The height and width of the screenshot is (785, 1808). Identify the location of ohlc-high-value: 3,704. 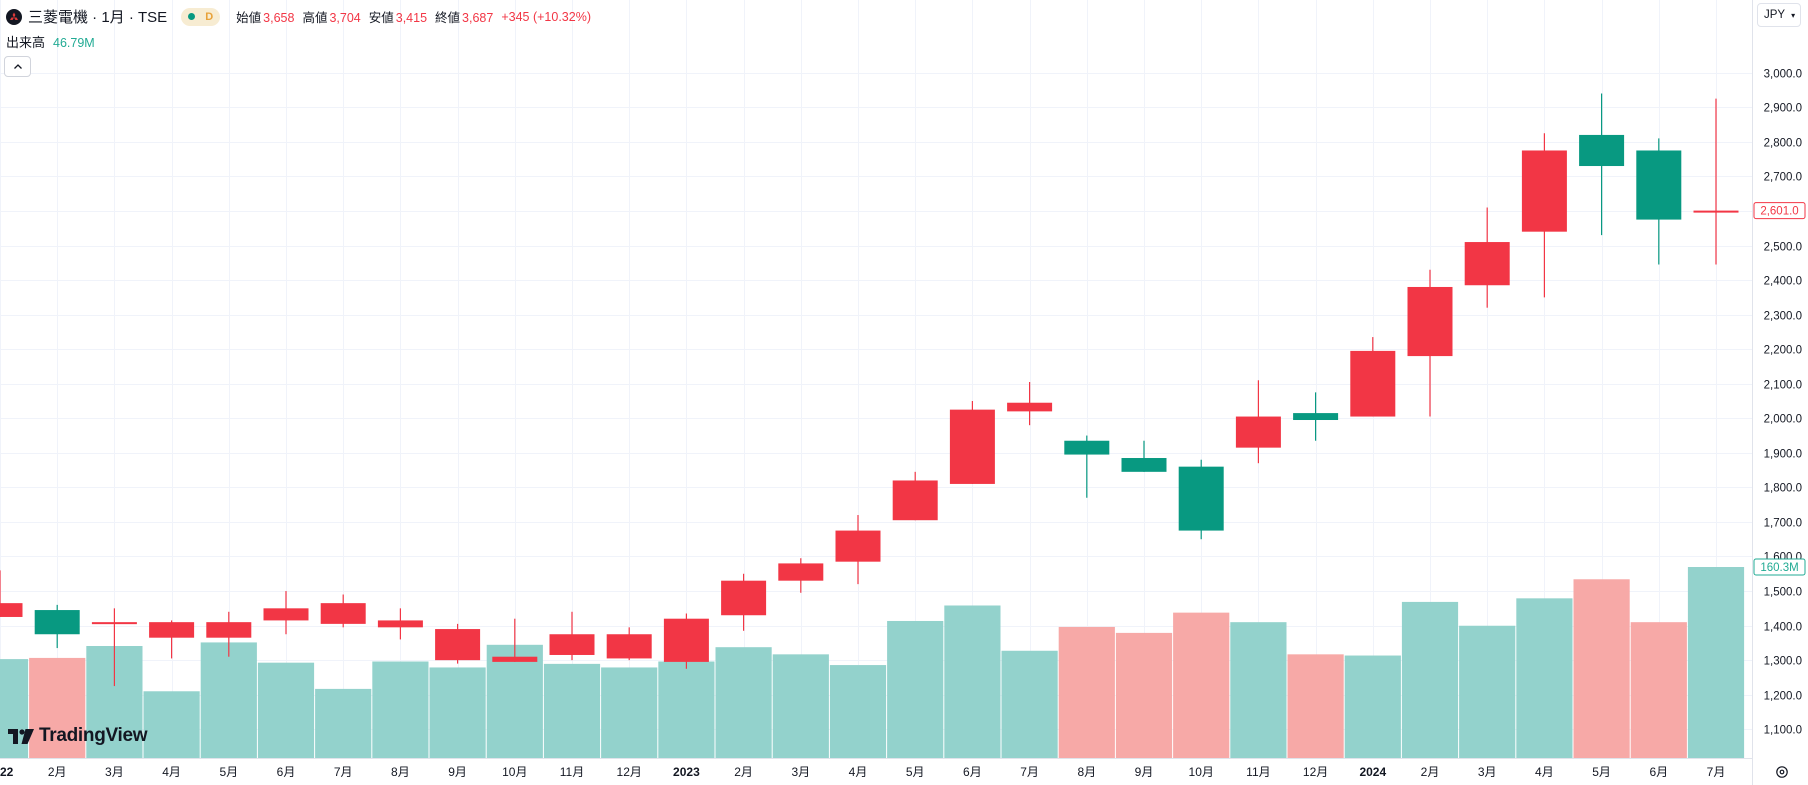
(345, 18).